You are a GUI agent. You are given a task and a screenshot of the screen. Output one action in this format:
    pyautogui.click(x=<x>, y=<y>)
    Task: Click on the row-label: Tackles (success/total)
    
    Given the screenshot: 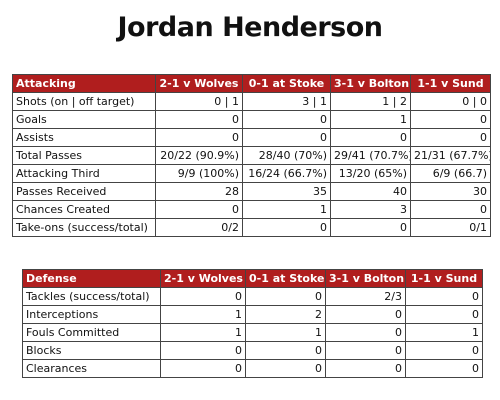 What is the action you would take?
    pyautogui.click(x=91, y=296)
    